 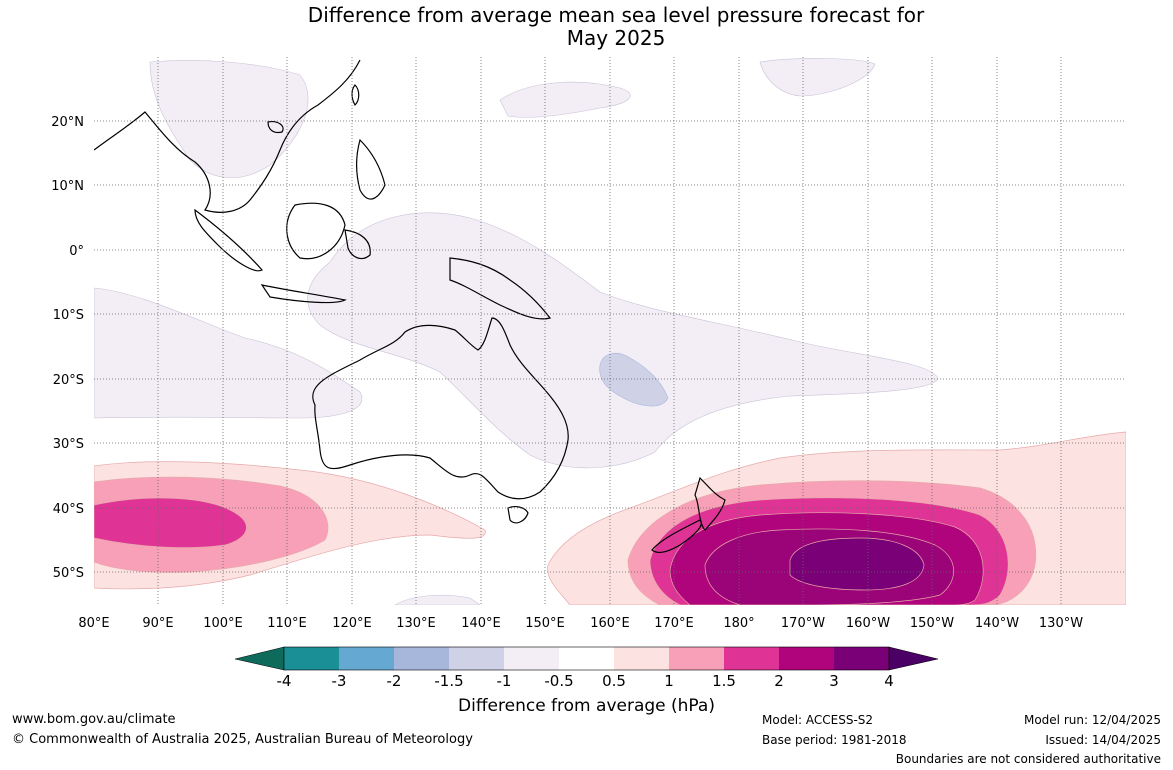 I want to click on colorbar-tick-label: 3, so click(x=834, y=681).